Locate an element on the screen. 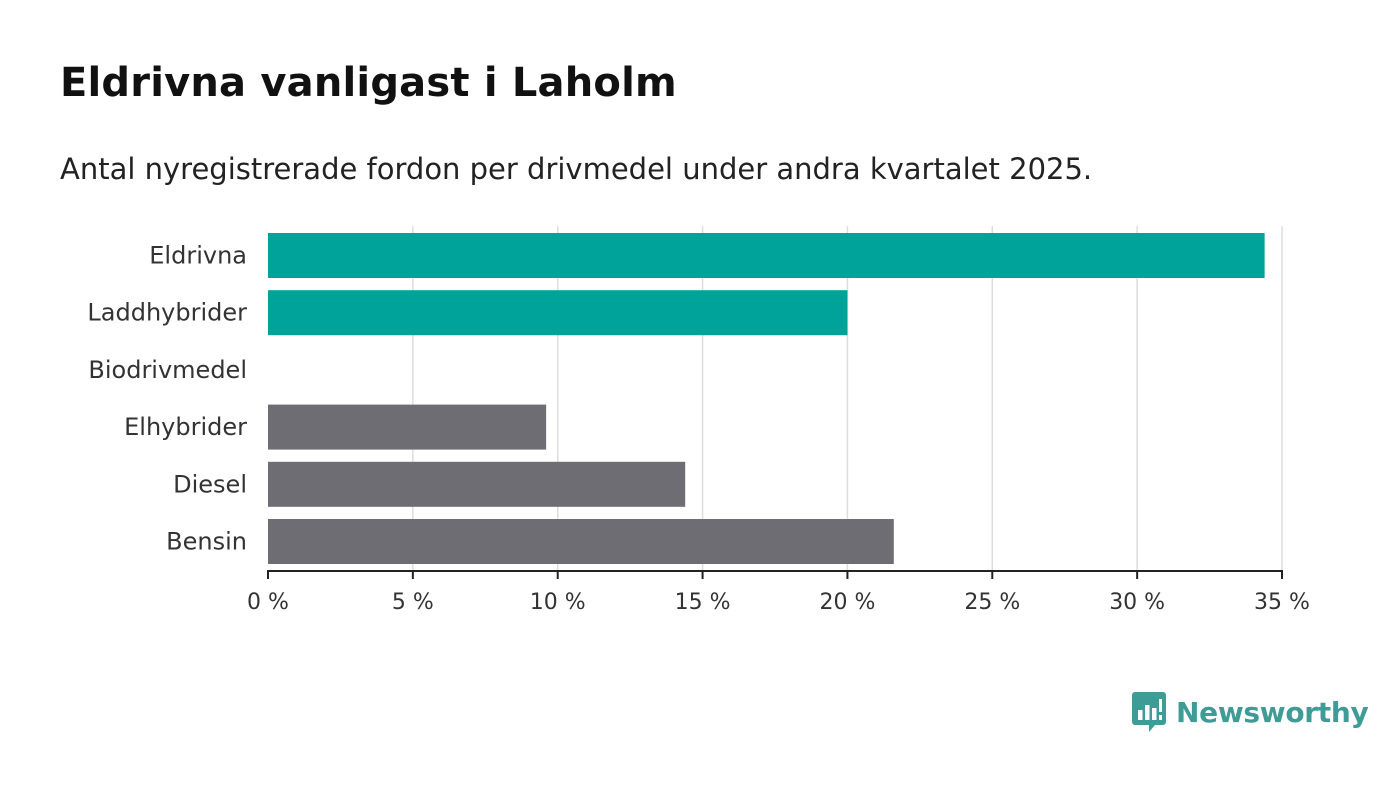  bar-bensin is located at coordinates (581, 541).